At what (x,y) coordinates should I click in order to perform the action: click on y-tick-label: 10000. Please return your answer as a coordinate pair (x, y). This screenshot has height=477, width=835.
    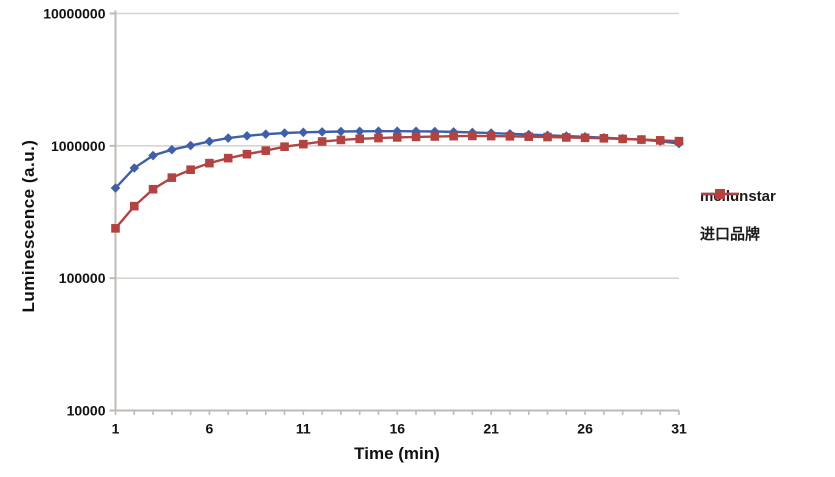
    Looking at the image, I should click on (86, 411).